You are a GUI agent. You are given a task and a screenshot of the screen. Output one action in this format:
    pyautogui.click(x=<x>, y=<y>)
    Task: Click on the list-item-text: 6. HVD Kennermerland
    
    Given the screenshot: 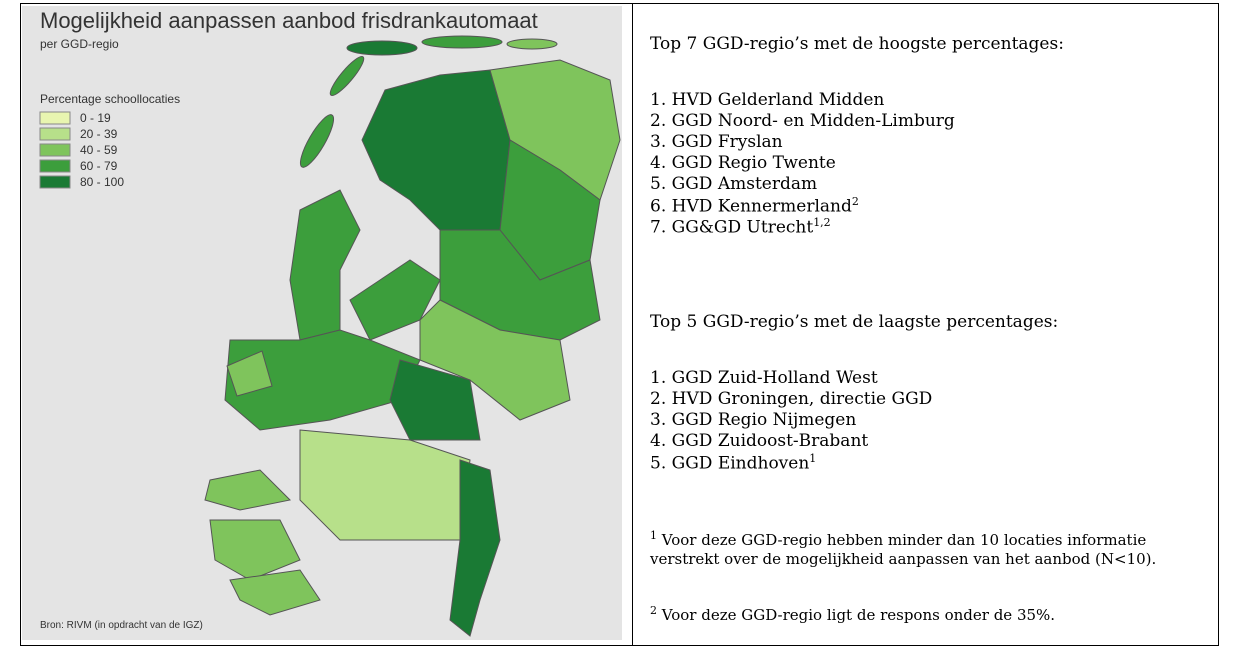 What is the action you would take?
    pyautogui.click(x=751, y=206)
    